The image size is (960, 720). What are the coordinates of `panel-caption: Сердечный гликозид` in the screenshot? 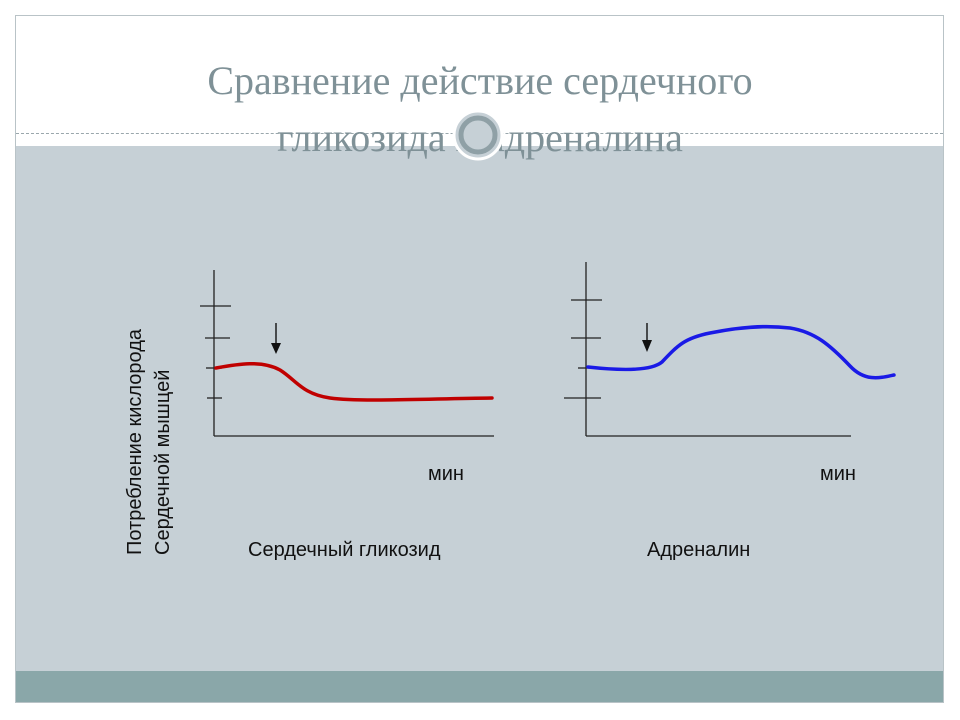 It's located at (344, 550).